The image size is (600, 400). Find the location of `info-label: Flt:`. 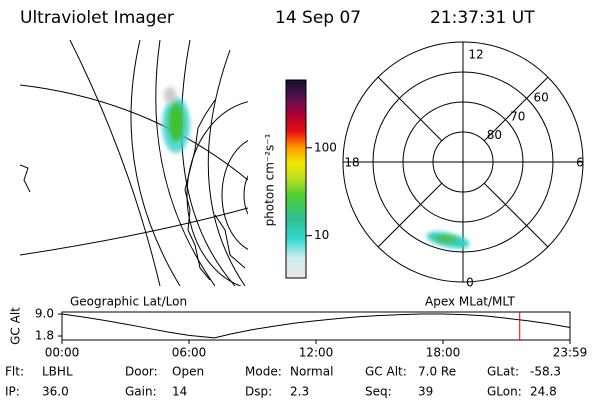

info-label: Flt: is located at coordinates (14, 372).